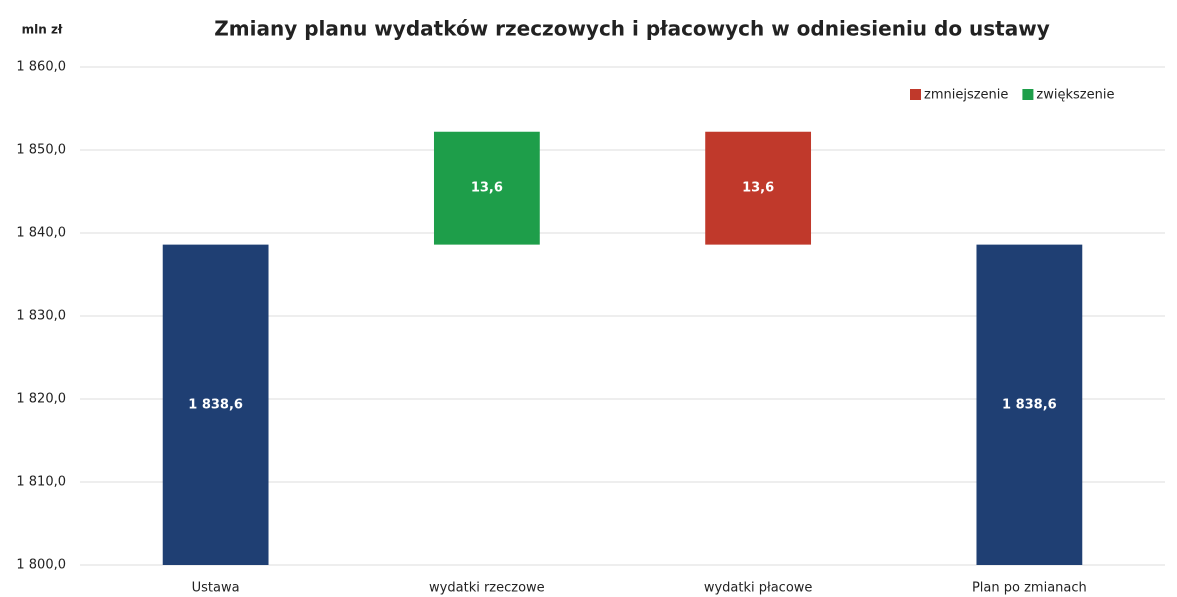 This screenshot has height=597, width=1177. I want to click on y-axis-label: mln zł, so click(42, 30).